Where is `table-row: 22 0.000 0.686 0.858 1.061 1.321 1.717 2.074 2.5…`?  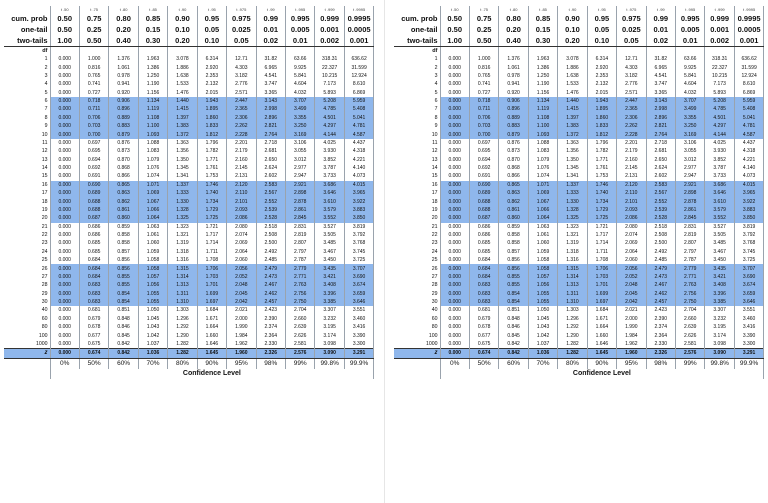 table-row: 22 0.000 0.686 0.858 1.061 1.321 1.717 2.074 2.5… is located at coordinates (579, 235).